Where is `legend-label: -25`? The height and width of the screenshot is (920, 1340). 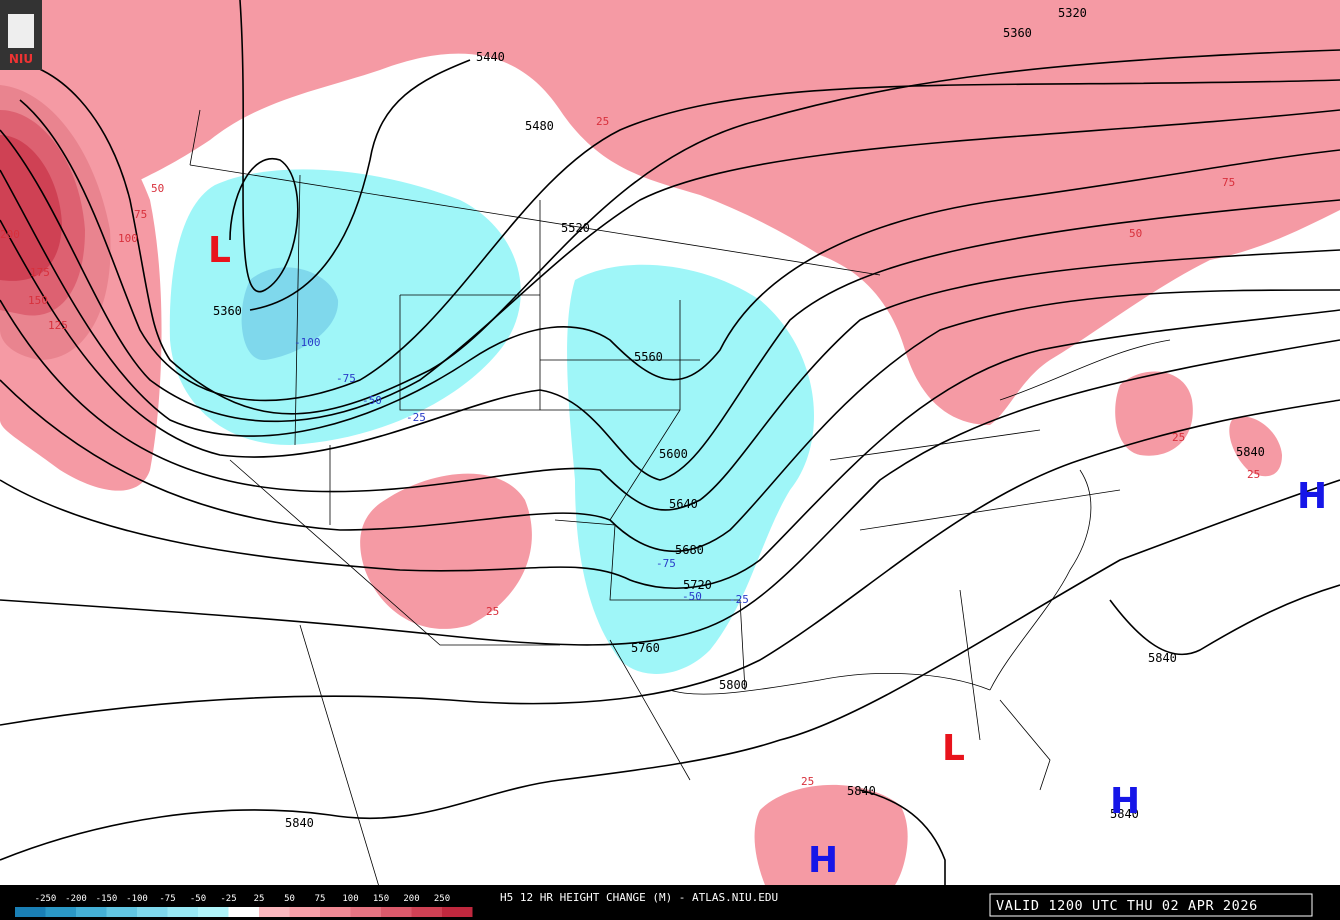
legend-label: -25 is located at coordinates (228, 899).